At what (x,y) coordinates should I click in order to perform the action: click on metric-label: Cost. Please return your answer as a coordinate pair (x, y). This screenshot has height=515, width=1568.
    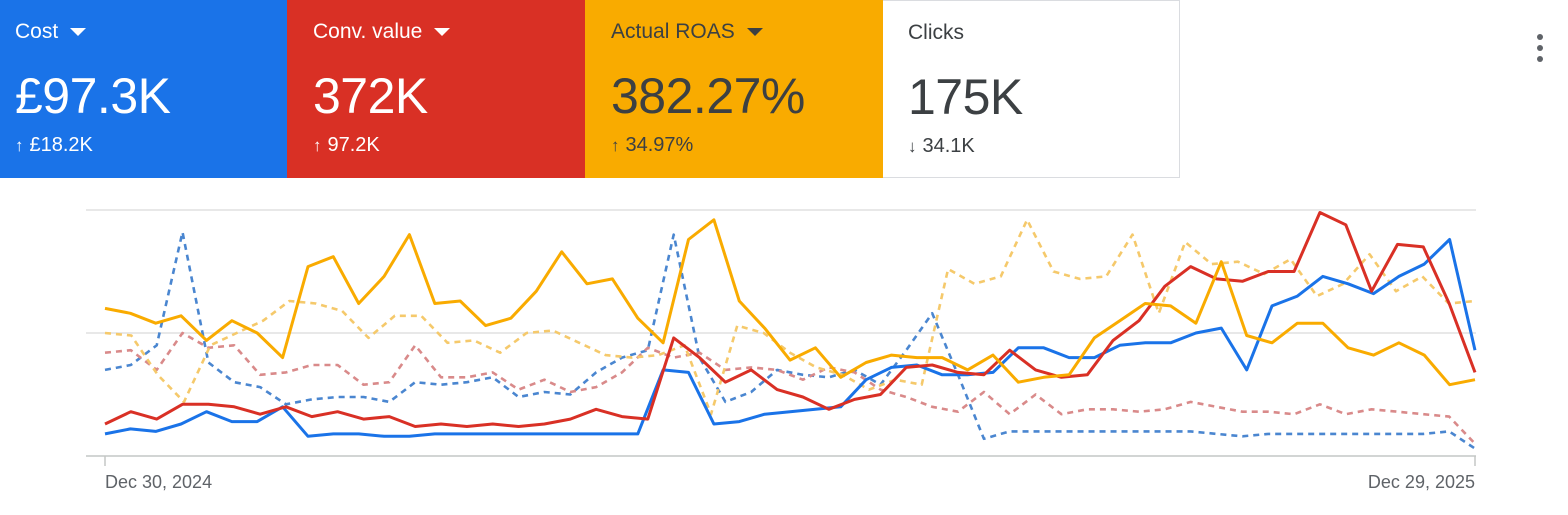
    Looking at the image, I should click on (37, 31).